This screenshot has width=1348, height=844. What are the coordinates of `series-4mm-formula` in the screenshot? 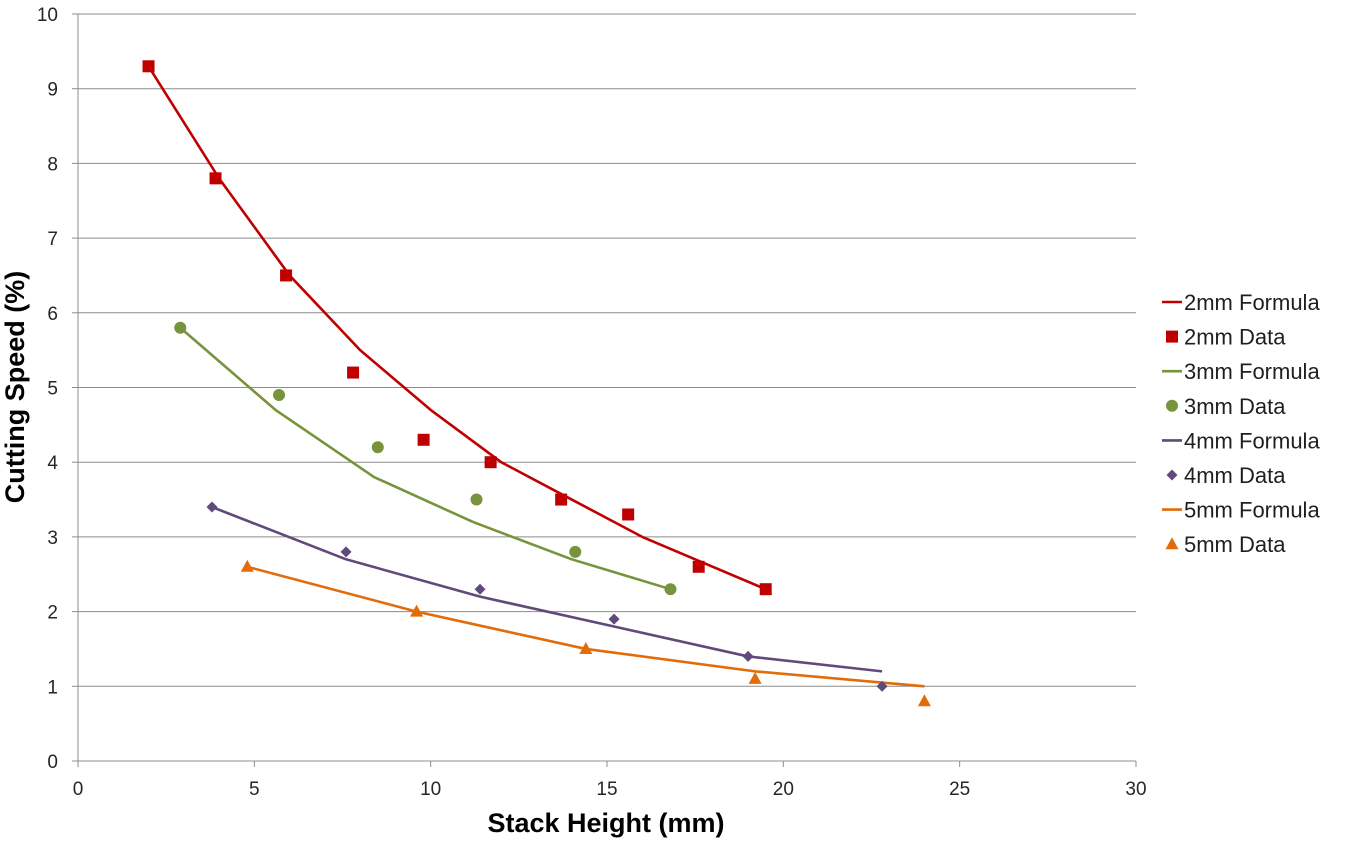 It's located at (547, 589).